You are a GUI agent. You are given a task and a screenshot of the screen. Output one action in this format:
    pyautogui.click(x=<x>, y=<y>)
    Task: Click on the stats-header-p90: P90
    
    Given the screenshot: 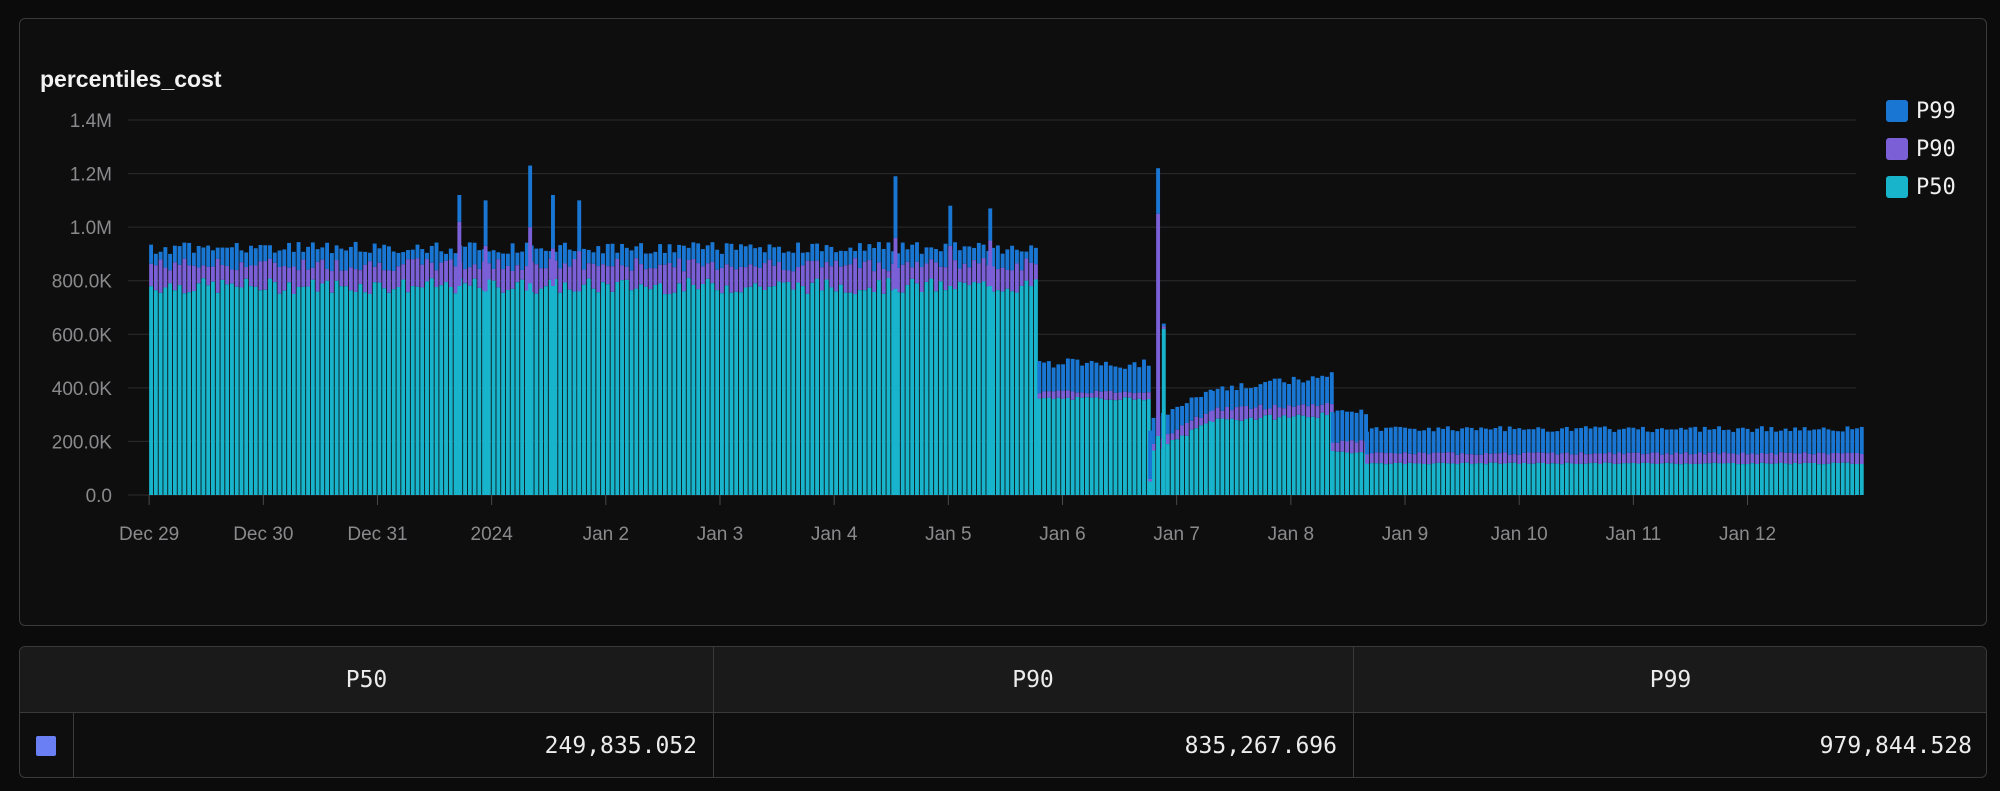 What is the action you would take?
    pyautogui.click(x=1033, y=680)
    